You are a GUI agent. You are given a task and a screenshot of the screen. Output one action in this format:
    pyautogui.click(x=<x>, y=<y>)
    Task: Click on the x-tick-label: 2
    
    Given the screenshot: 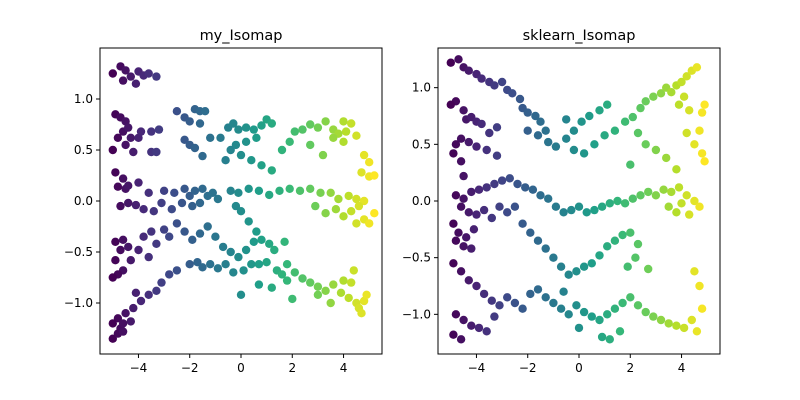 What is the action you would take?
    pyautogui.click(x=630, y=368)
    